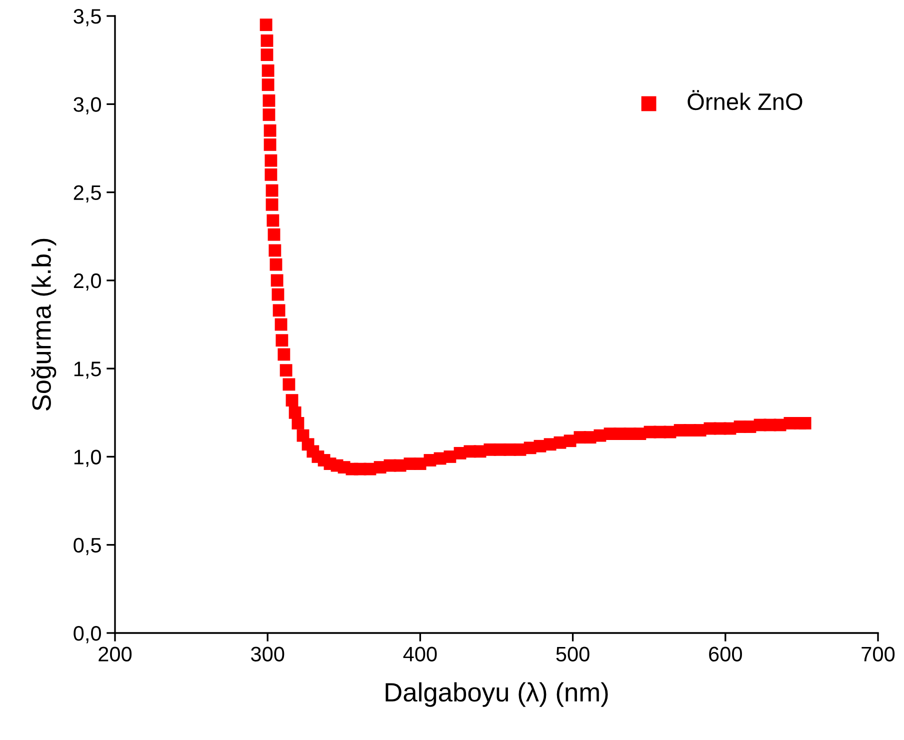 This screenshot has height=740, width=904. Describe the element at coordinates (878, 654) in the screenshot. I see `x-tick-label: 700` at that location.